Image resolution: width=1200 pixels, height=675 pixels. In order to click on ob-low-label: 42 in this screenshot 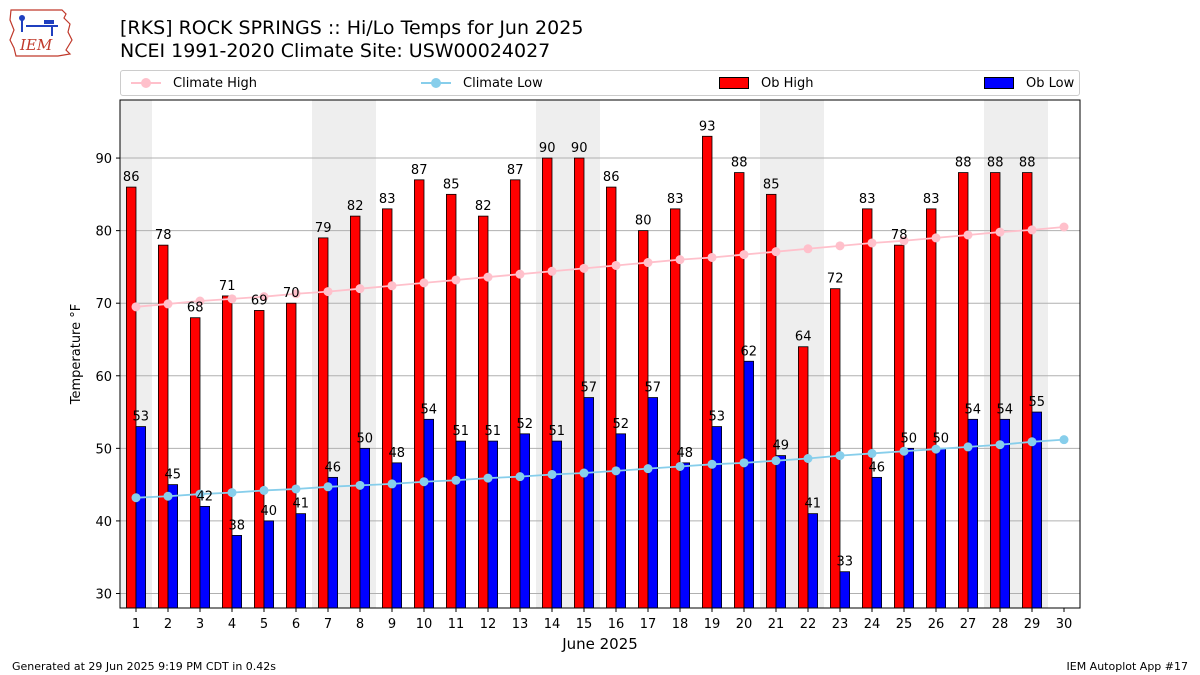, I will do `click(205, 496)`.